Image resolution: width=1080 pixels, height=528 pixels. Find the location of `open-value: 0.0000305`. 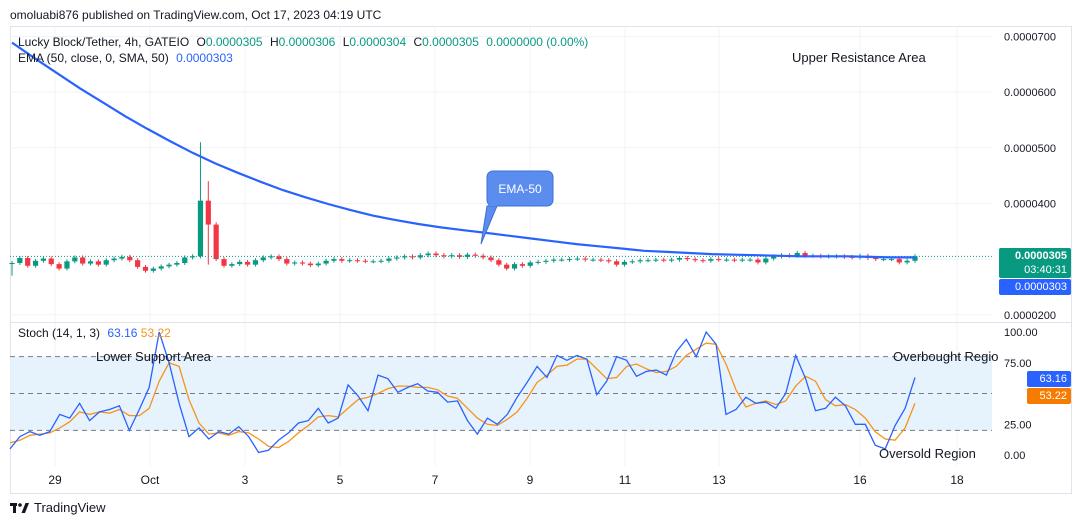

open-value: 0.0000305 is located at coordinates (234, 42).